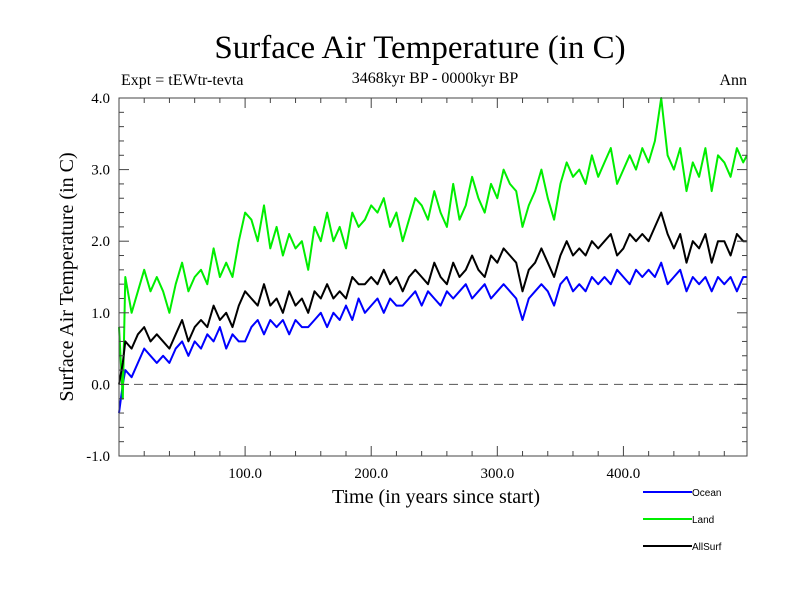 Image resolution: width=800 pixels, height=600 pixels. What do you see at coordinates (67, 276) in the screenshot?
I see `y-axis-label: Surface Air Temperature (in C)` at bounding box center [67, 276].